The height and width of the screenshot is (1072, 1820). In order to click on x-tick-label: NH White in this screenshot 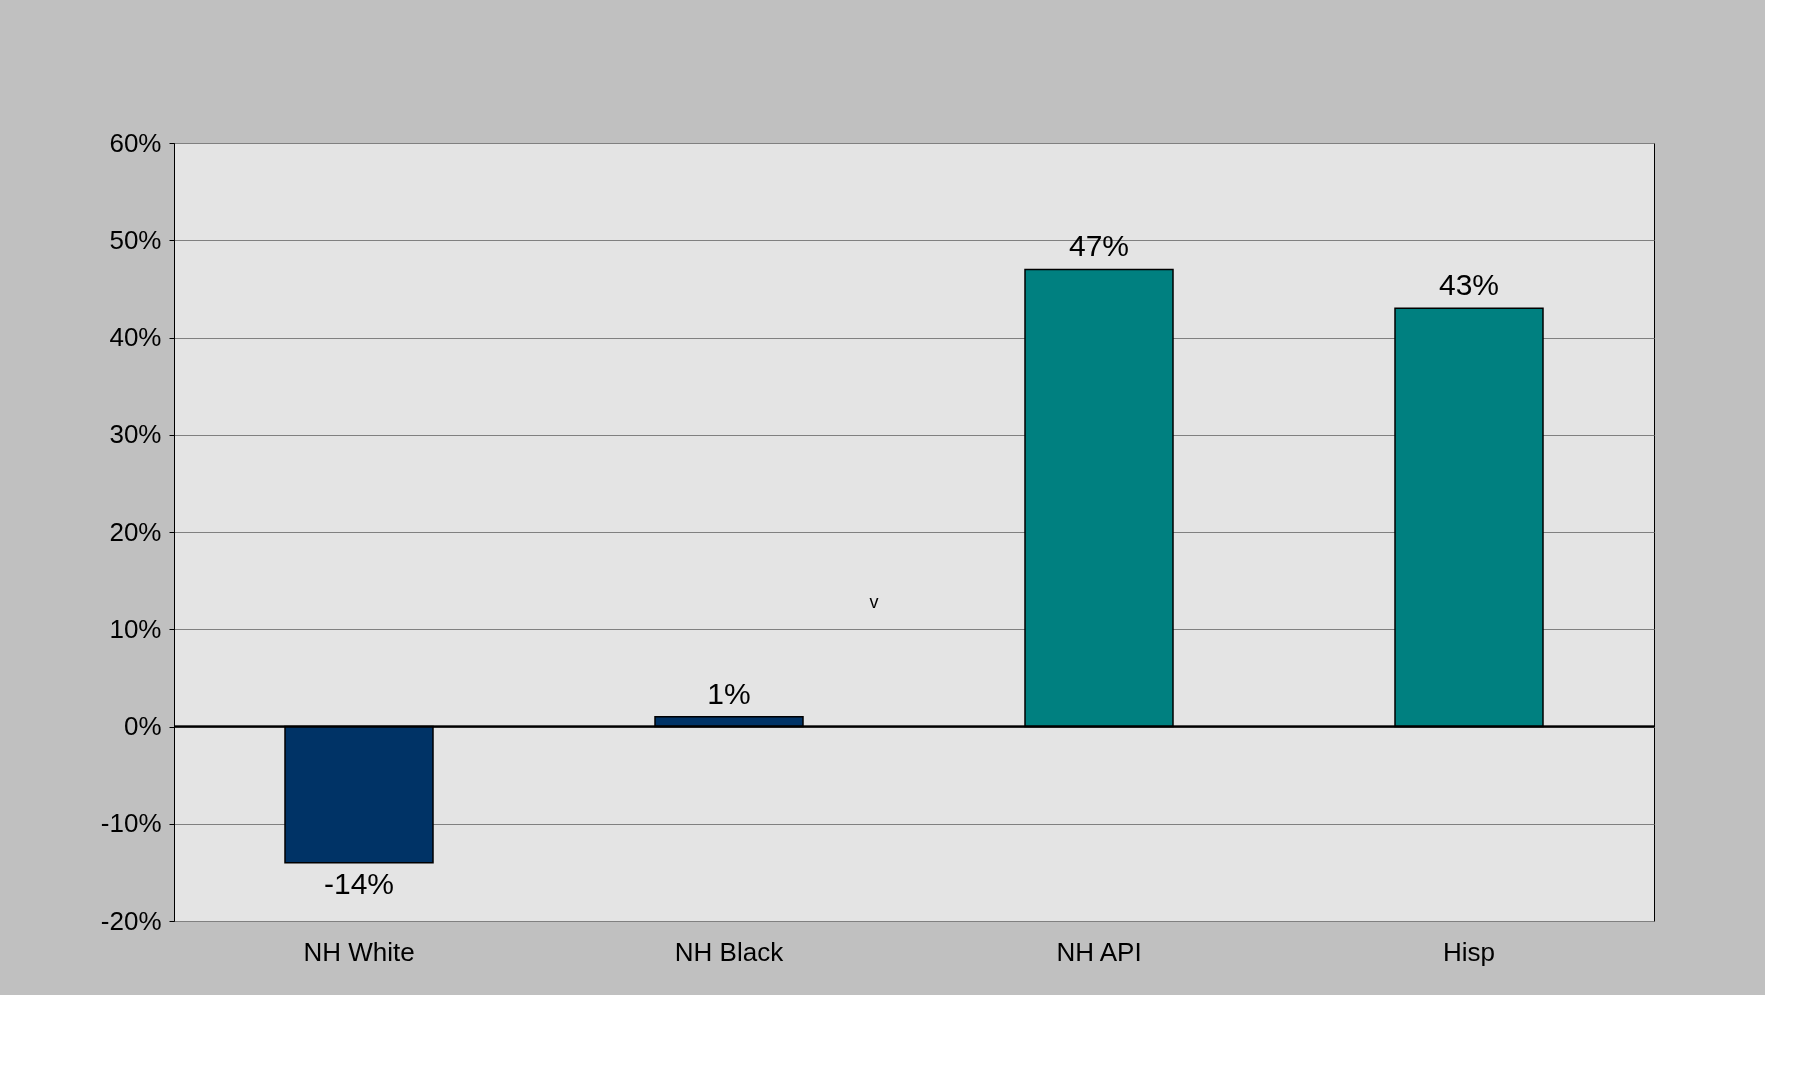, I will do `click(359, 951)`.